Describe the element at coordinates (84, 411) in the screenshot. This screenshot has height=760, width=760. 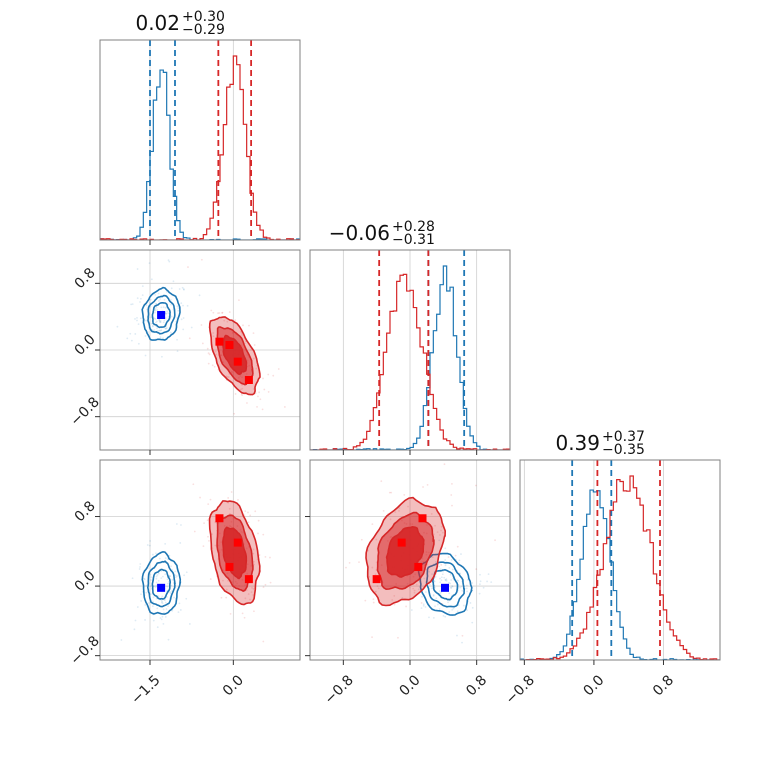
I see `y-tick-label: −0.8` at that location.